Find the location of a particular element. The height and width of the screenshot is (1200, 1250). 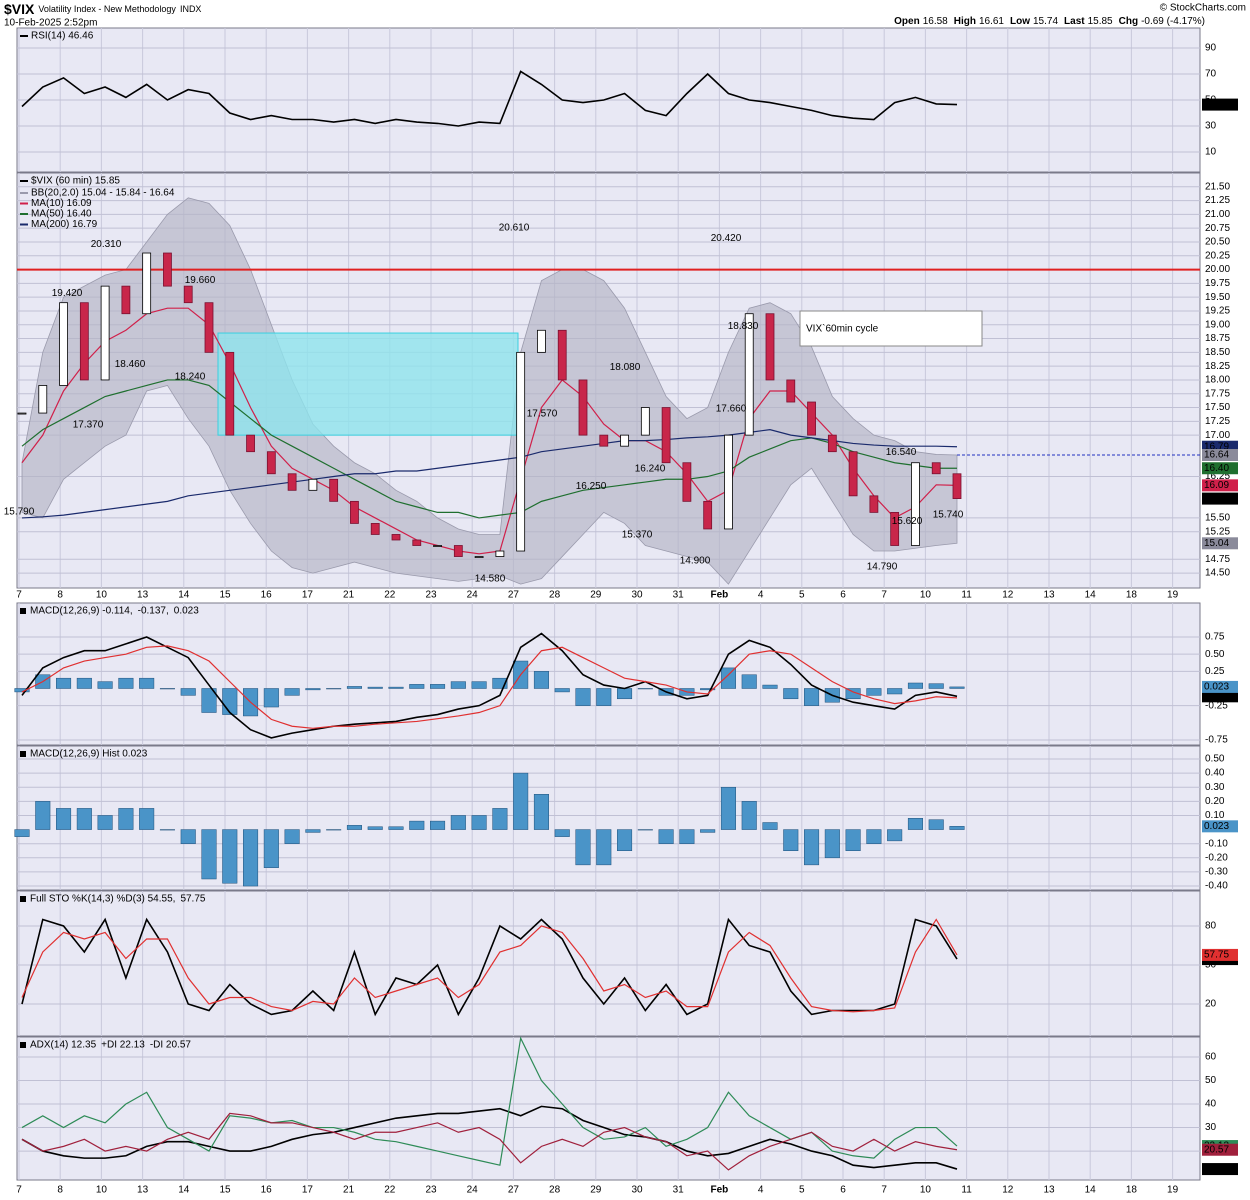

quote-value: -0.69 (-4.17%) is located at coordinates (1173, 21).